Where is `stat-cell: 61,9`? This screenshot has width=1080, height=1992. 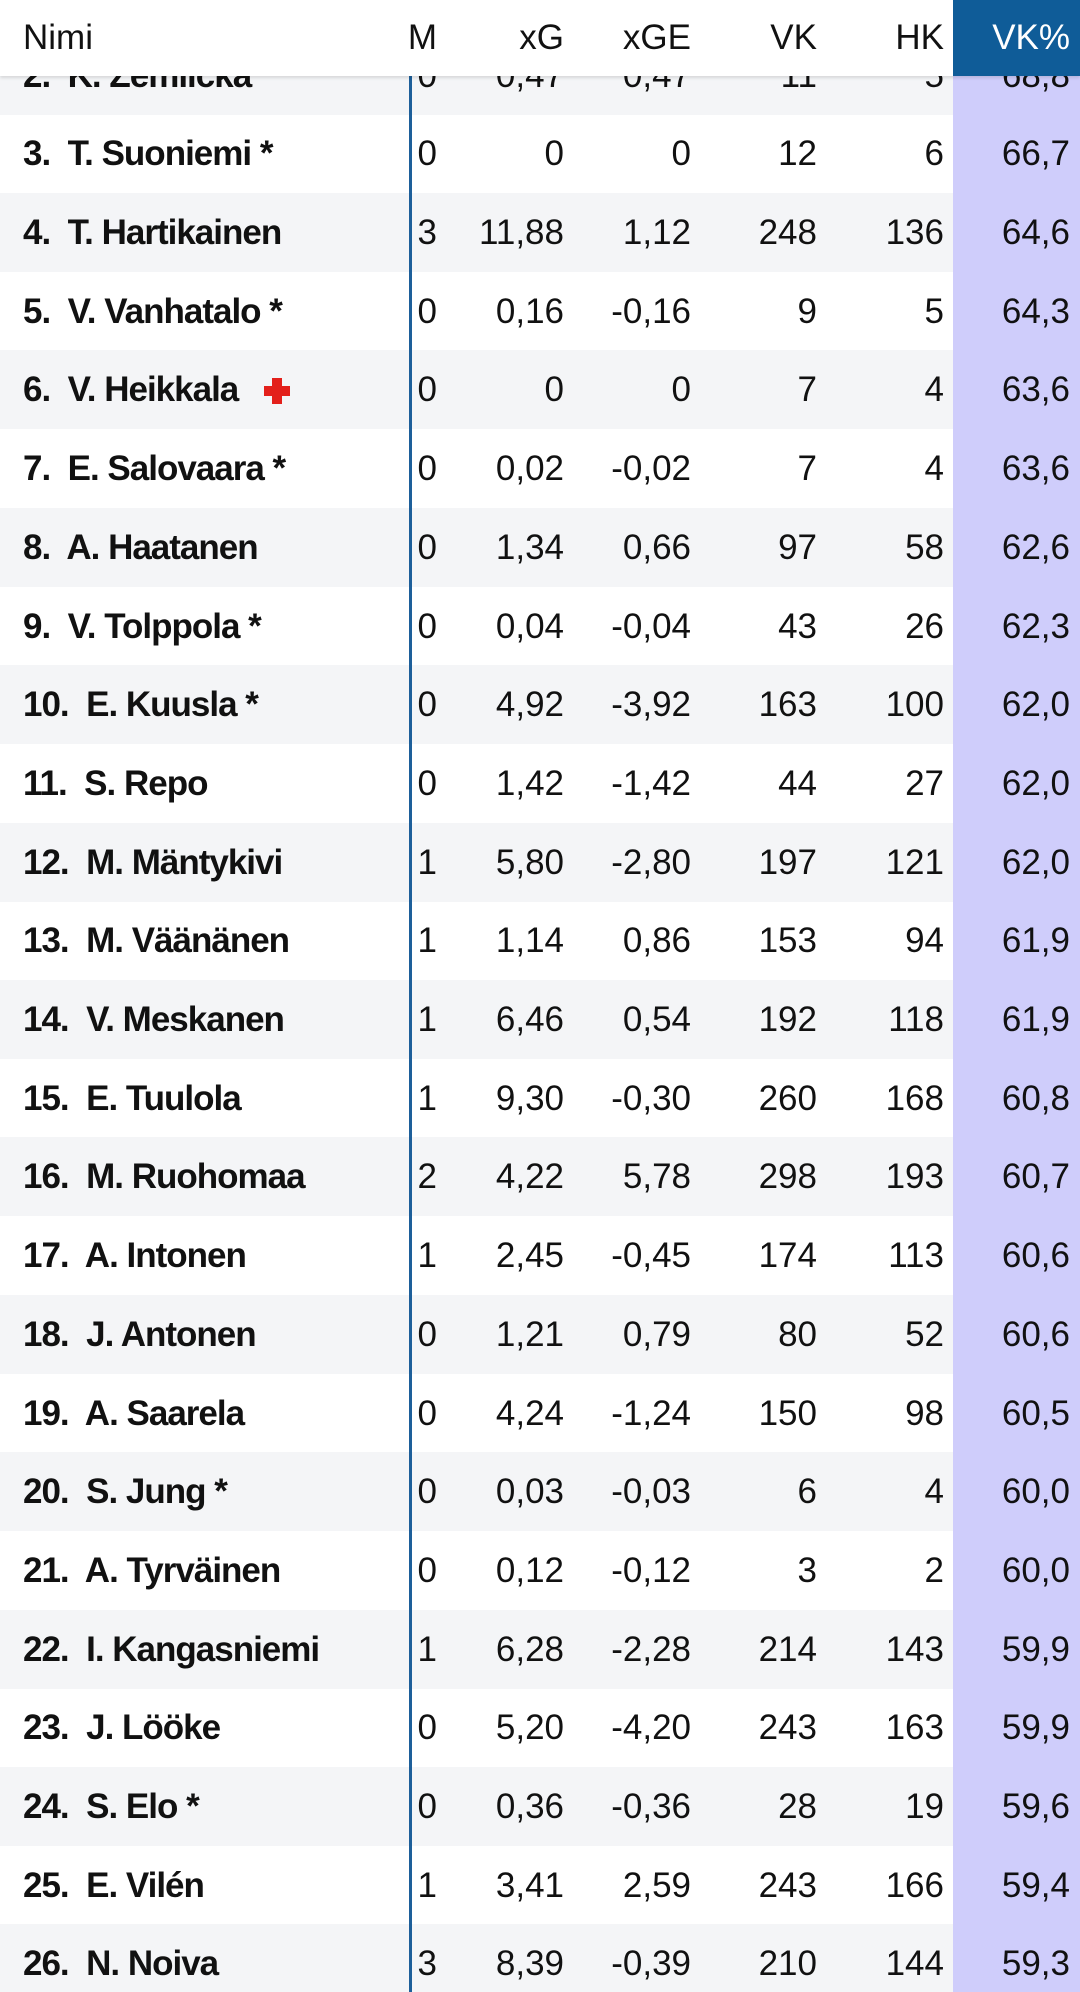
stat-cell: 61,9 is located at coordinates (1035, 941).